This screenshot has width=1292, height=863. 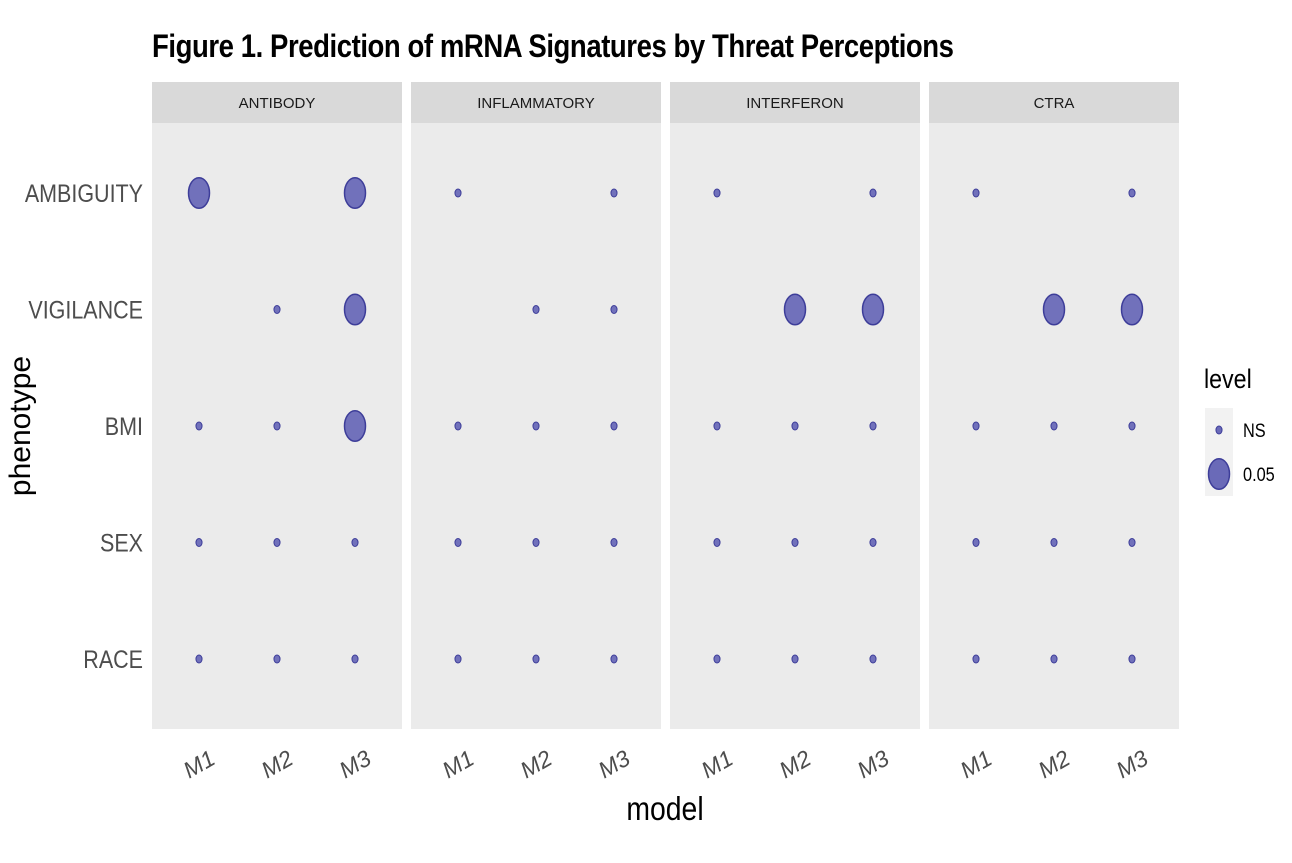 What do you see at coordinates (85, 310) in the screenshot?
I see `y-tick-label: VIGILANCE` at bounding box center [85, 310].